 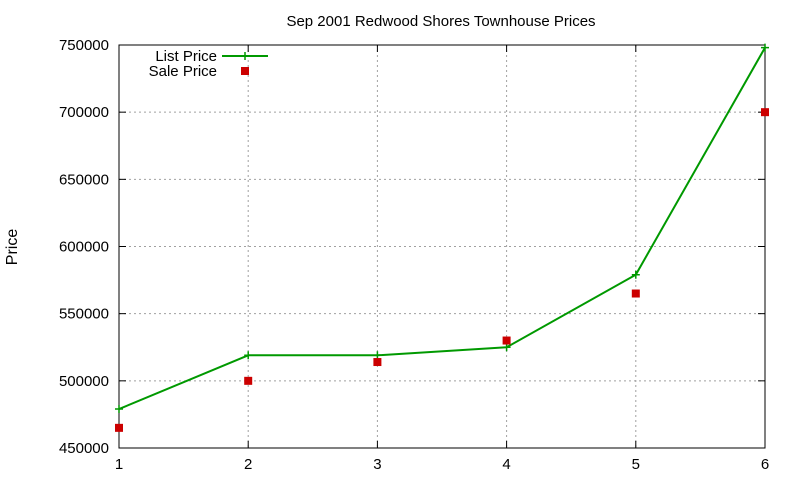 I want to click on y-tick-label: 500000, so click(x=84, y=381).